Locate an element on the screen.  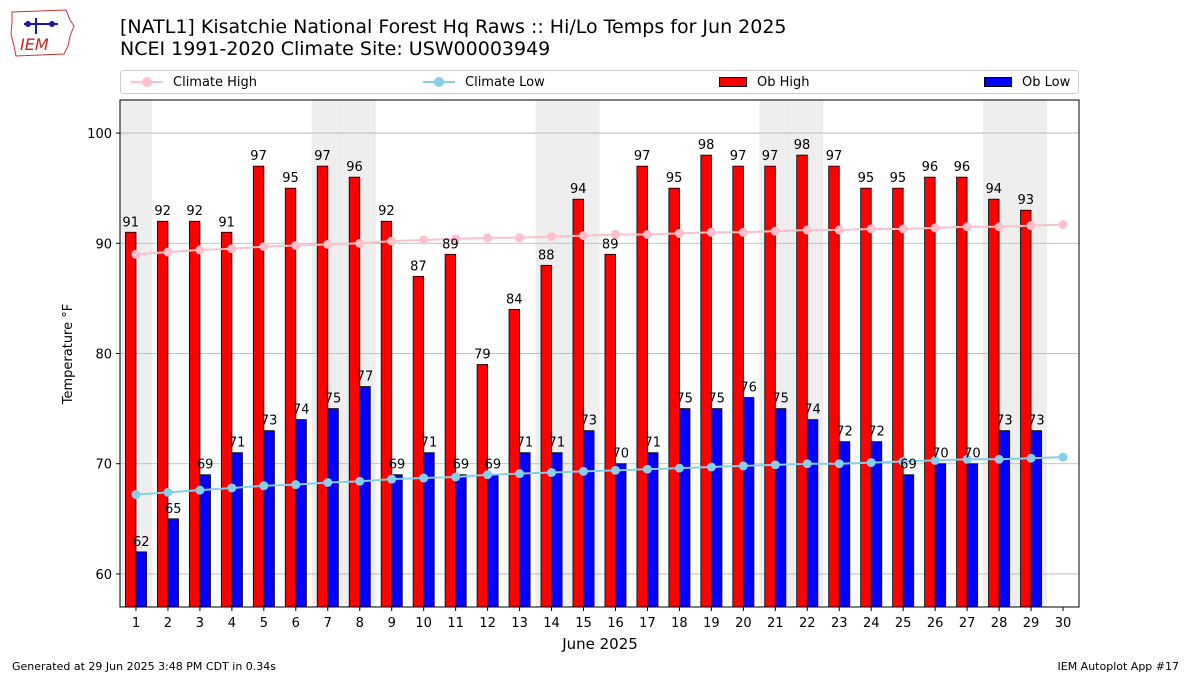
ob-low-value-label: 74 is located at coordinates (301, 410).